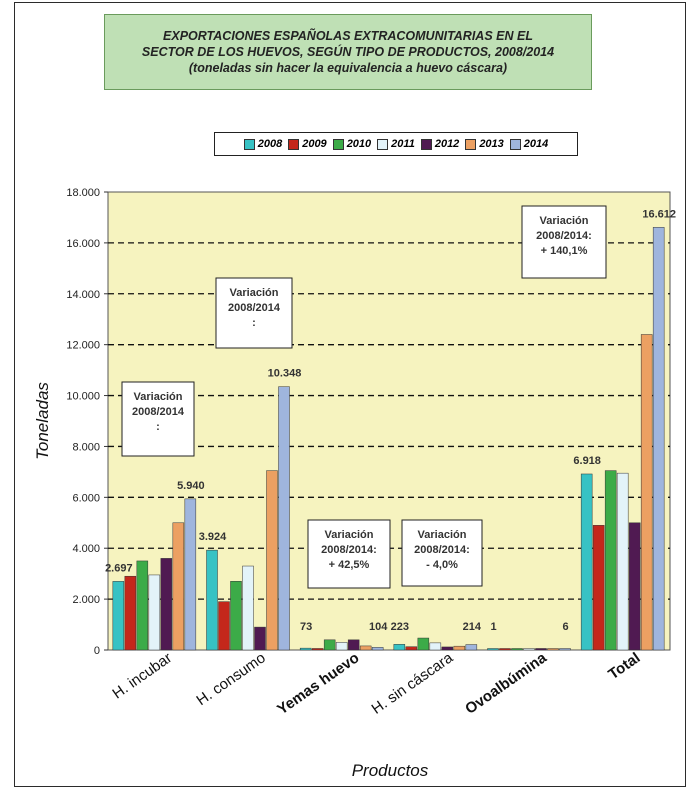 This screenshot has height=787, width=699. Describe the element at coordinates (318, 683) in the screenshot. I see `x-tick-label: Yemas huevo` at that location.